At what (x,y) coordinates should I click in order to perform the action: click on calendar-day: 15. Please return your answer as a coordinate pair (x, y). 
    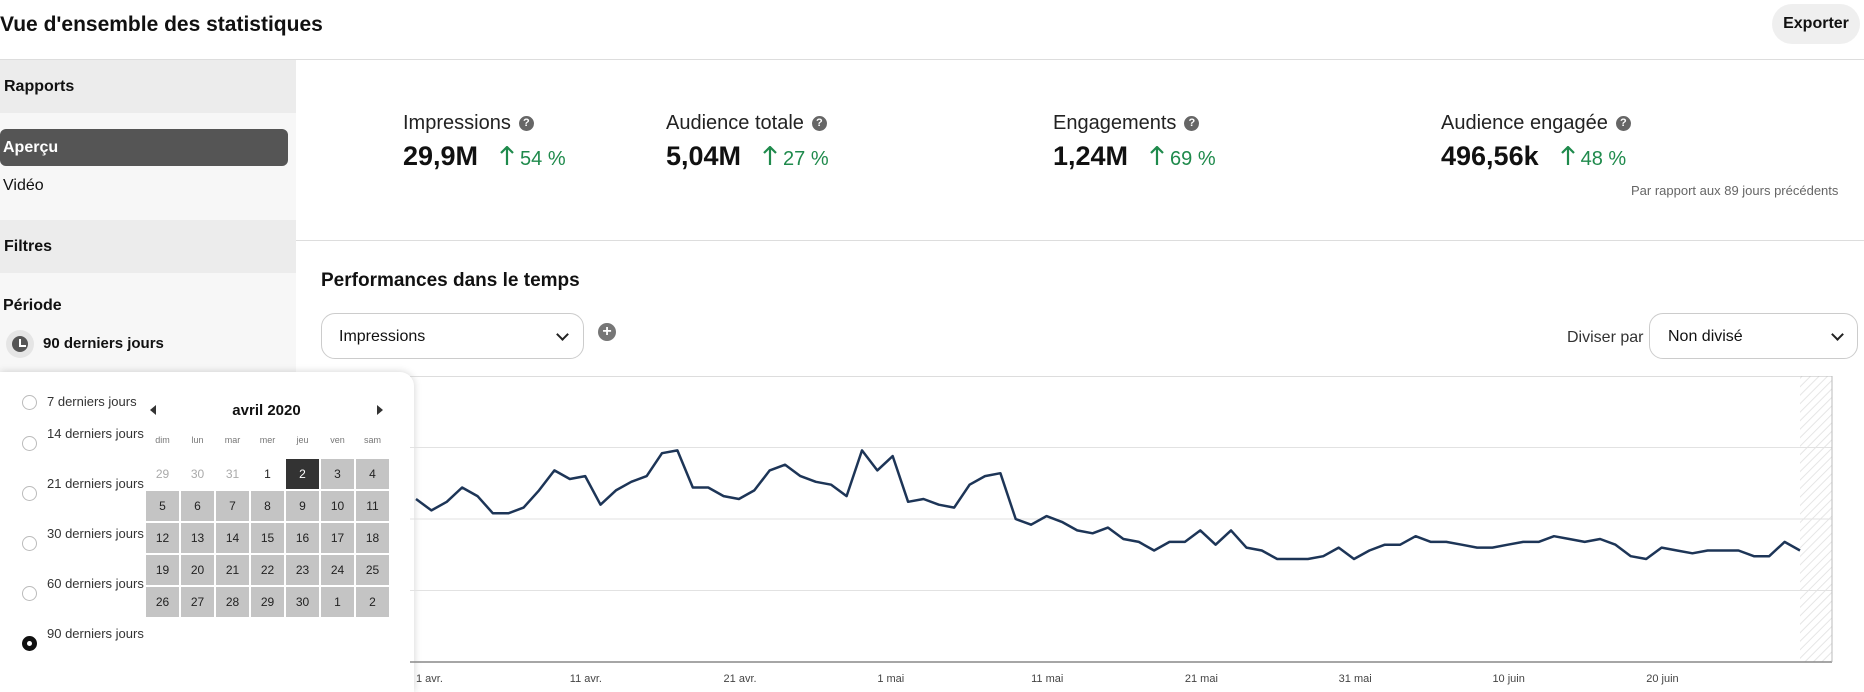
    Looking at the image, I should click on (267, 538).